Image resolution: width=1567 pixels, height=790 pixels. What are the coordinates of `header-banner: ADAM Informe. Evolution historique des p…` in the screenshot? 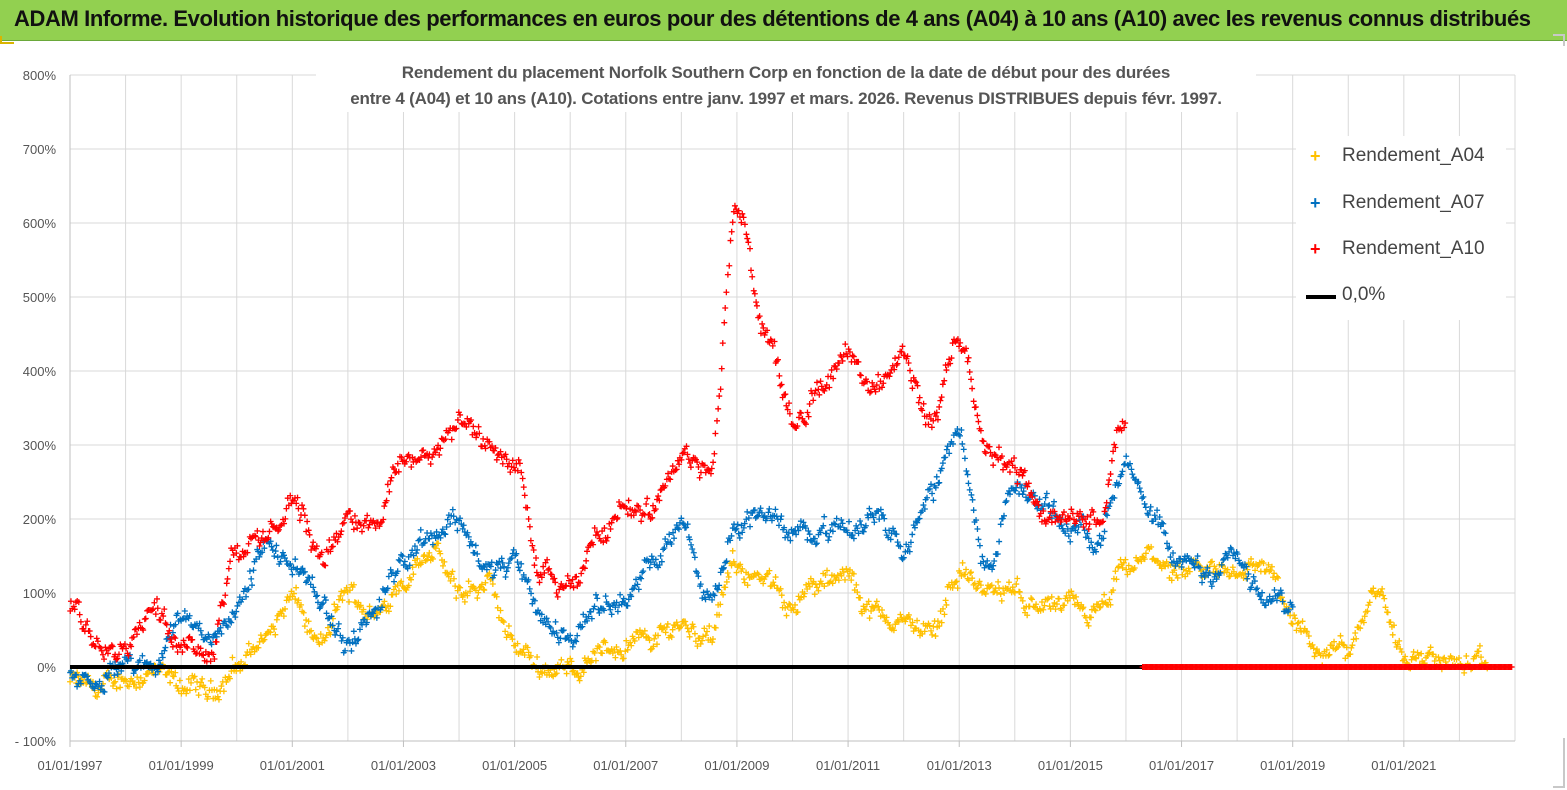 It's located at (783, 20).